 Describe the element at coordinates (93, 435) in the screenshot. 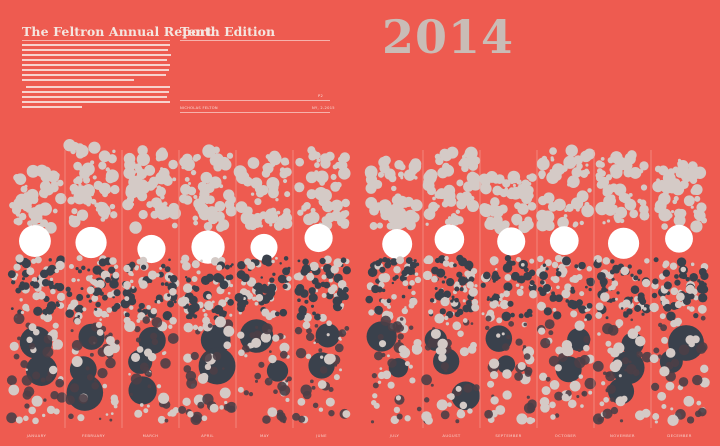

I see `month-label: FEBRUARY` at that location.